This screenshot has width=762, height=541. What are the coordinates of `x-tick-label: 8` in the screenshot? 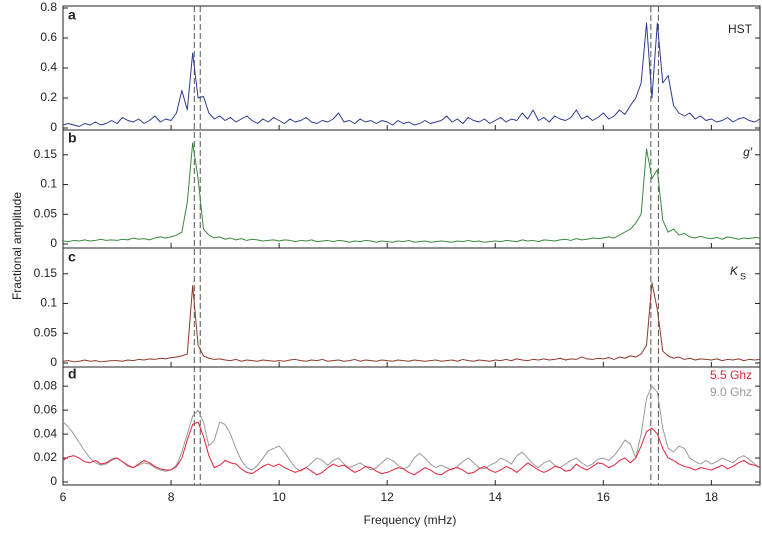 It's located at (171, 497).